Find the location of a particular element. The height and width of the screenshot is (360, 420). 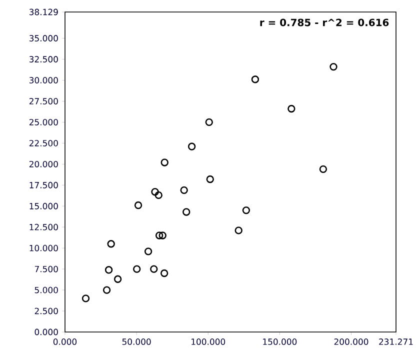

x-tick-label: 100.000 is located at coordinates (209, 341).